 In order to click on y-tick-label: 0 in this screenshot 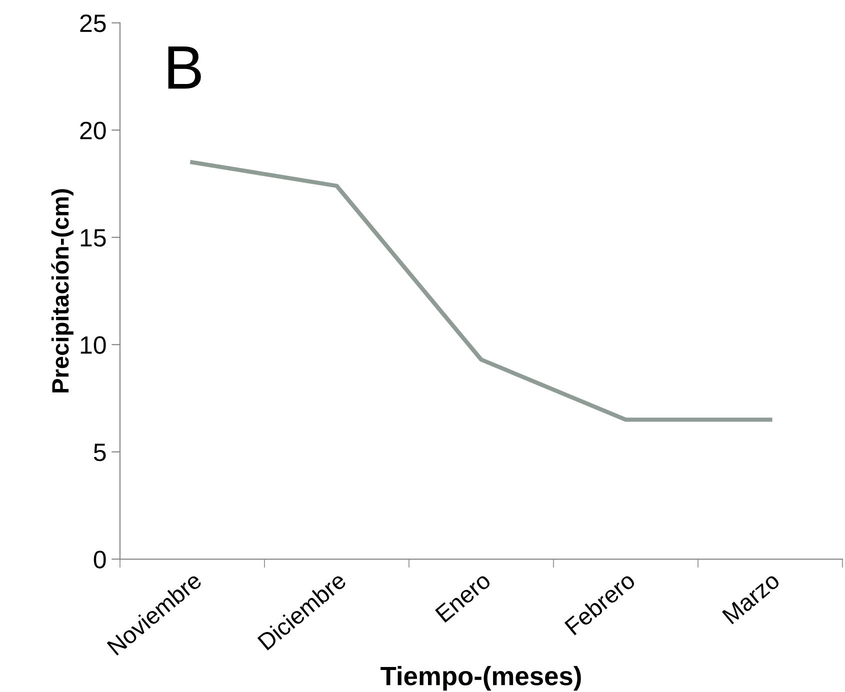, I will do `click(100, 559)`.